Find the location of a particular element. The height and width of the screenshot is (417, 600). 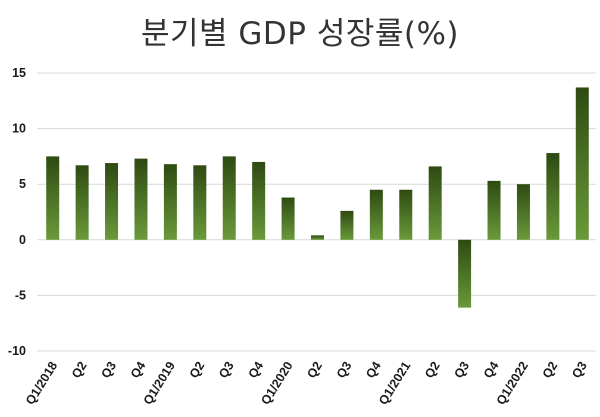

y-tick-label: 0 is located at coordinates (22, 240).